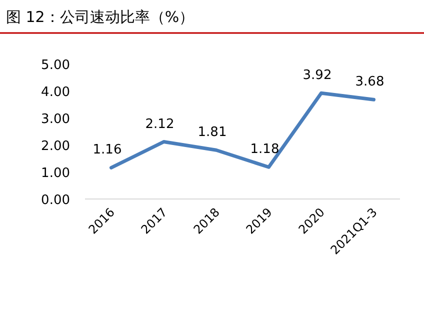 Image resolution: width=424 pixels, height=325 pixels. What do you see at coordinates (369, 82) in the screenshot?
I see `data-label: 3.68` at bounding box center [369, 82].